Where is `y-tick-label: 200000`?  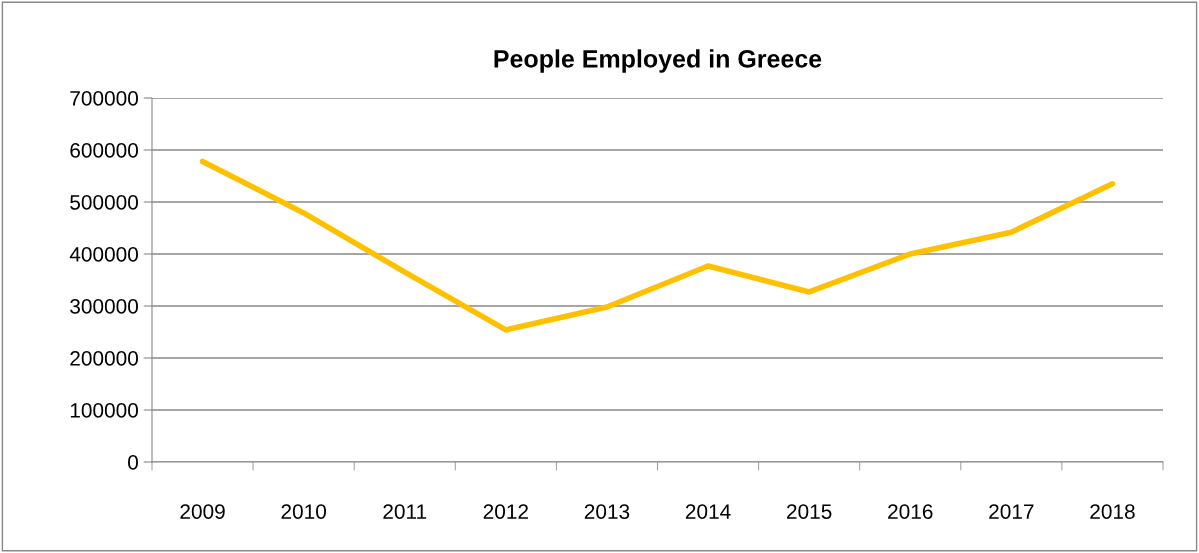 y-tick-label: 200000 is located at coordinates (104, 358).